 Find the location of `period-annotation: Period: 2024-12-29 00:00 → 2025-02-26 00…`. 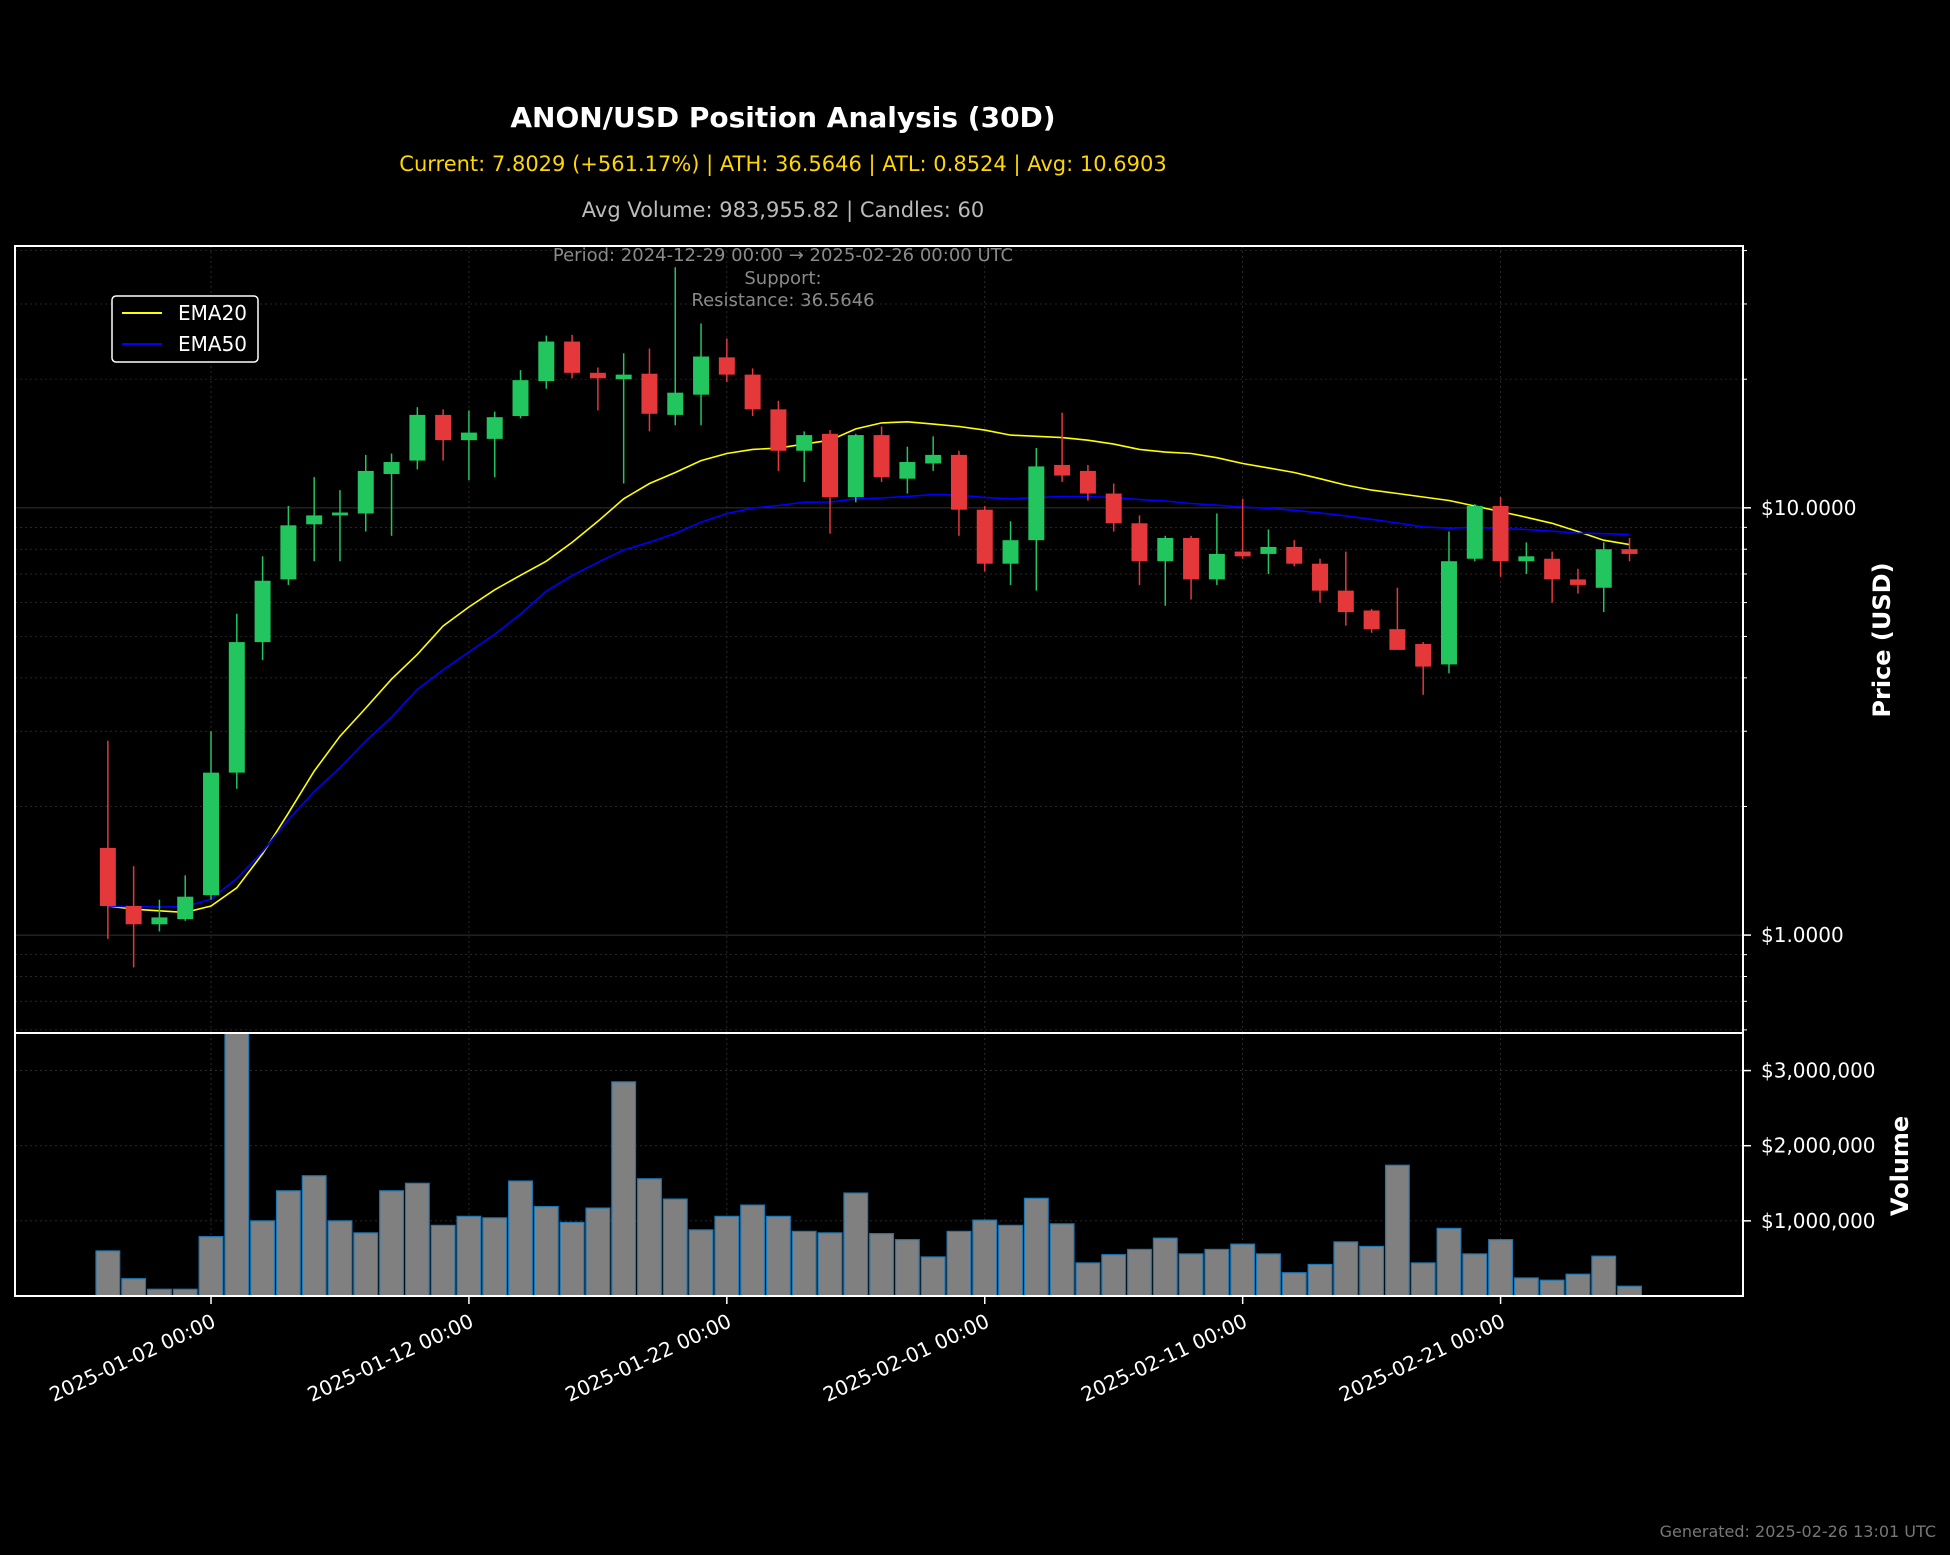

period-annotation: Period: 2024-12-29 00:00 → 2025-02-26 00… is located at coordinates (783, 255).